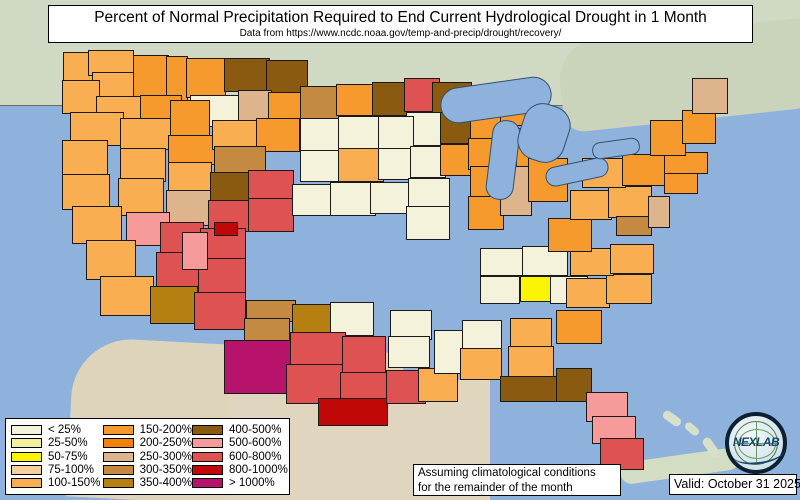 The image size is (800, 500). I want to click on drought-region-il-s, so click(486, 213).